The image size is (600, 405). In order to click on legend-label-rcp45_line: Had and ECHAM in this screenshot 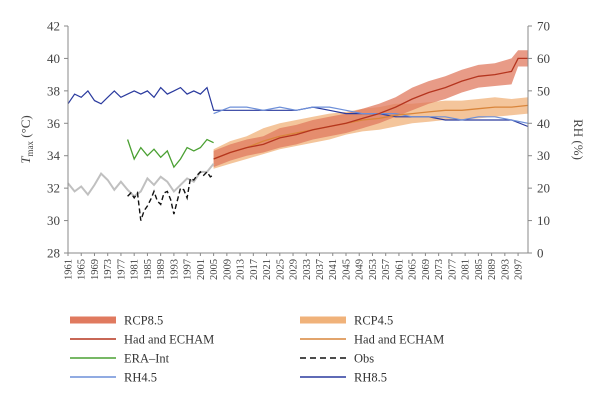, I will do `click(399, 340)`.